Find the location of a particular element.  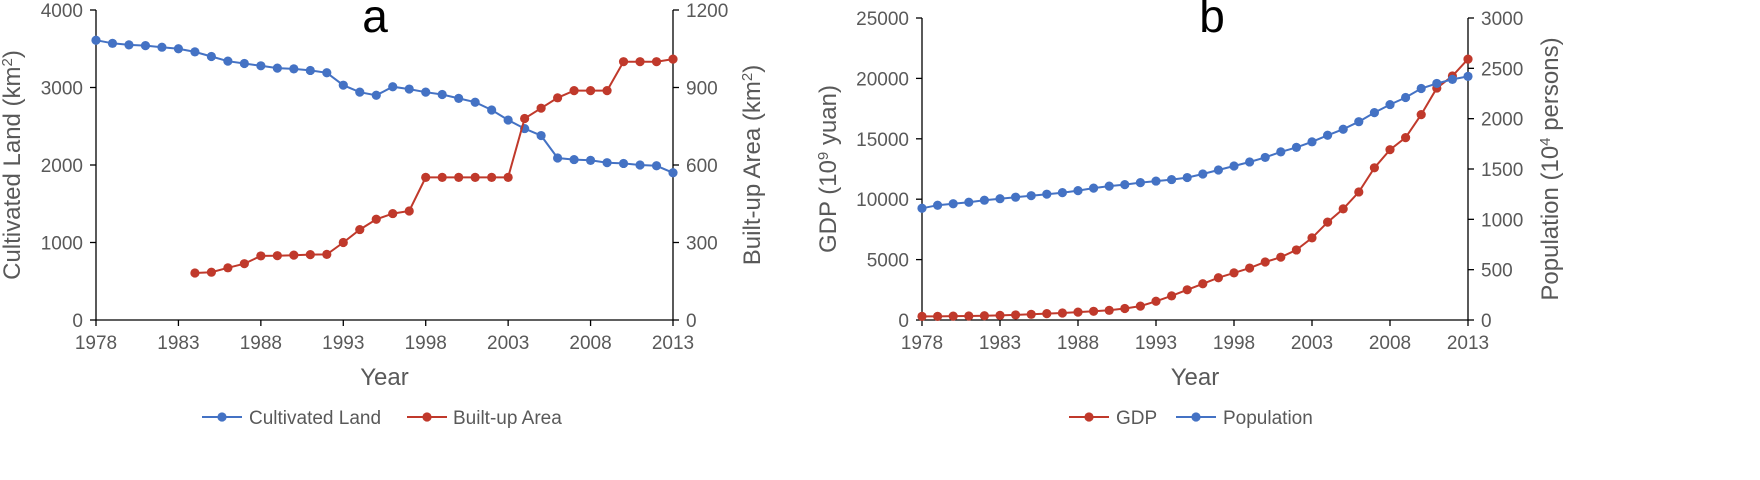

legend-label: Cultivated Land is located at coordinates (315, 418).